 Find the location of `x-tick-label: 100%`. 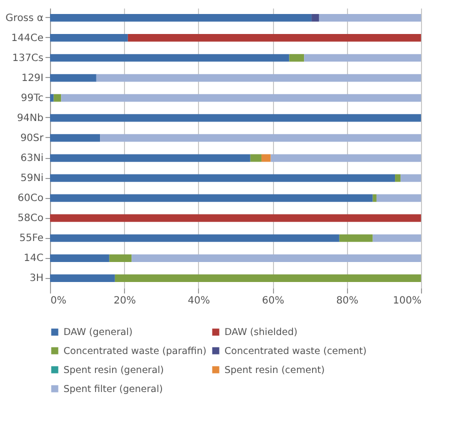

x-tick-label: 100% is located at coordinates (407, 301).